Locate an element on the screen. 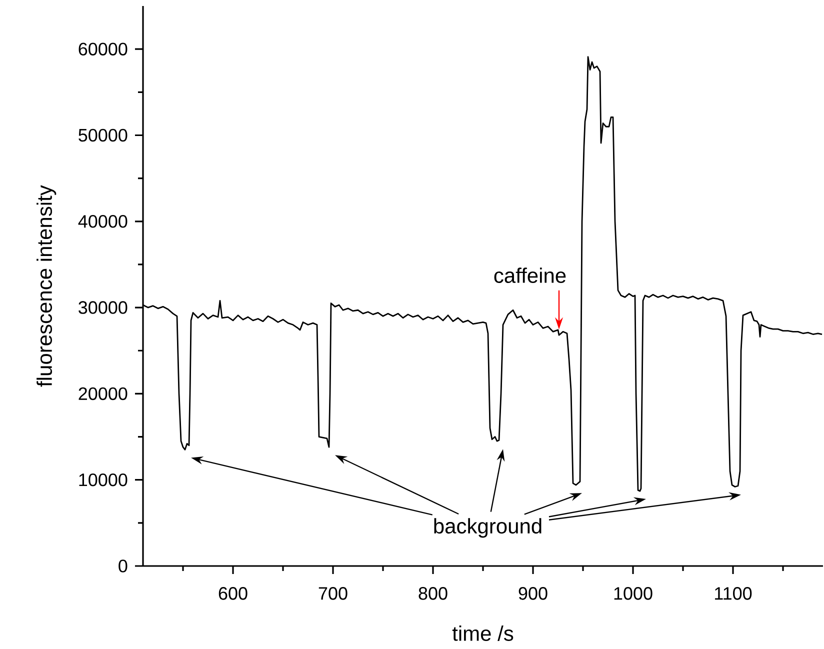 This screenshot has height=649, width=824. x-tick-label: 800 is located at coordinates (433, 593).